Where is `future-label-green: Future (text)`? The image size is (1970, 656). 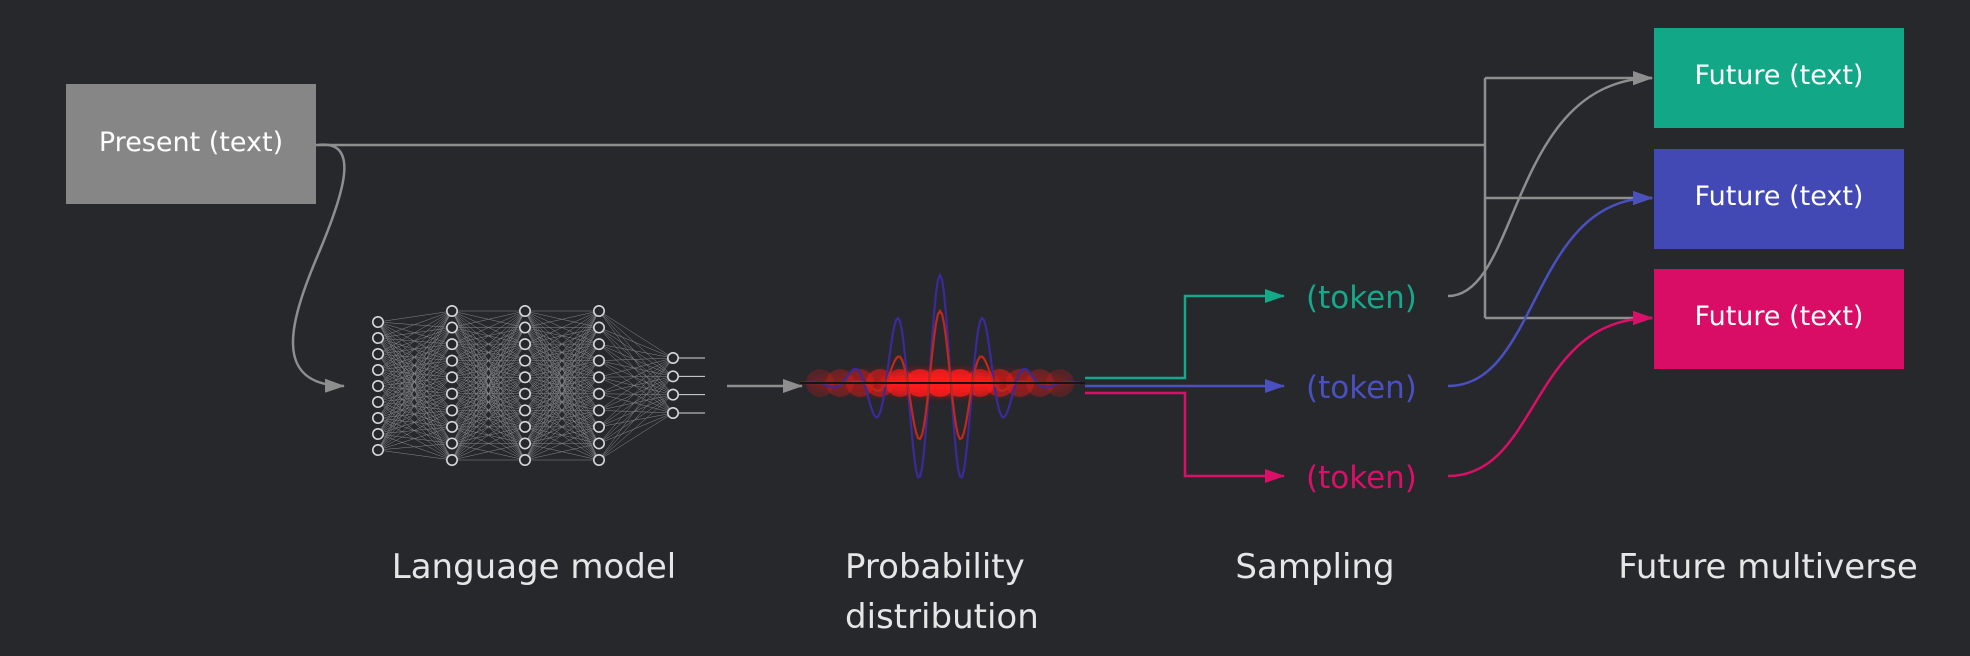 future-label-green: Future (text) is located at coordinates (1779, 75).